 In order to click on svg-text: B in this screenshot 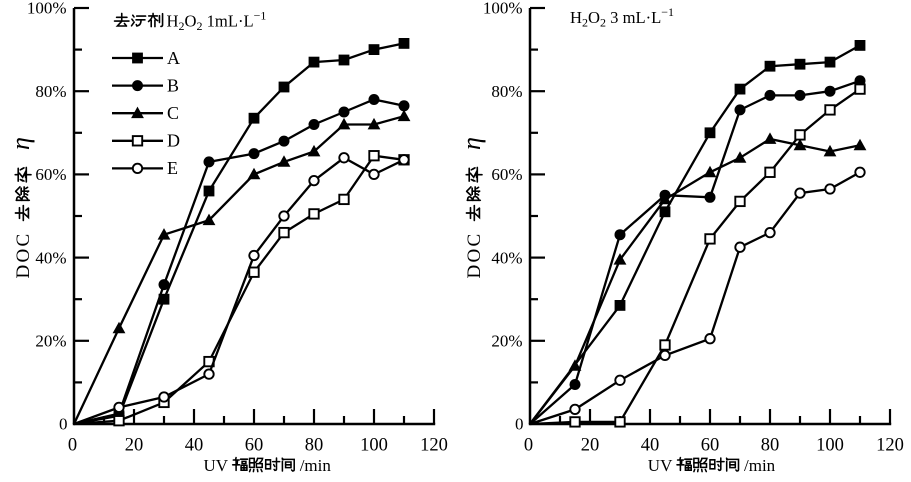, I will do `click(173, 85)`.